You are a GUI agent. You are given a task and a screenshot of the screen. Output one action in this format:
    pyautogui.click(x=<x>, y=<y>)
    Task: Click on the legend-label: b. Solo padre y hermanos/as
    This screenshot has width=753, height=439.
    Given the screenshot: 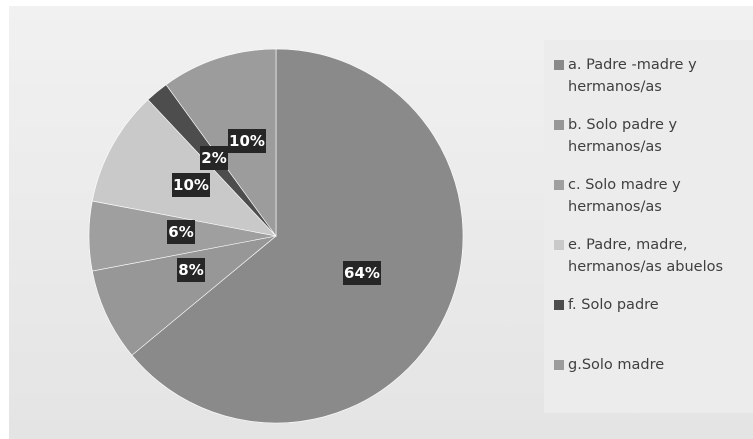 What is the action you would take?
    pyautogui.click(x=623, y=136)
    